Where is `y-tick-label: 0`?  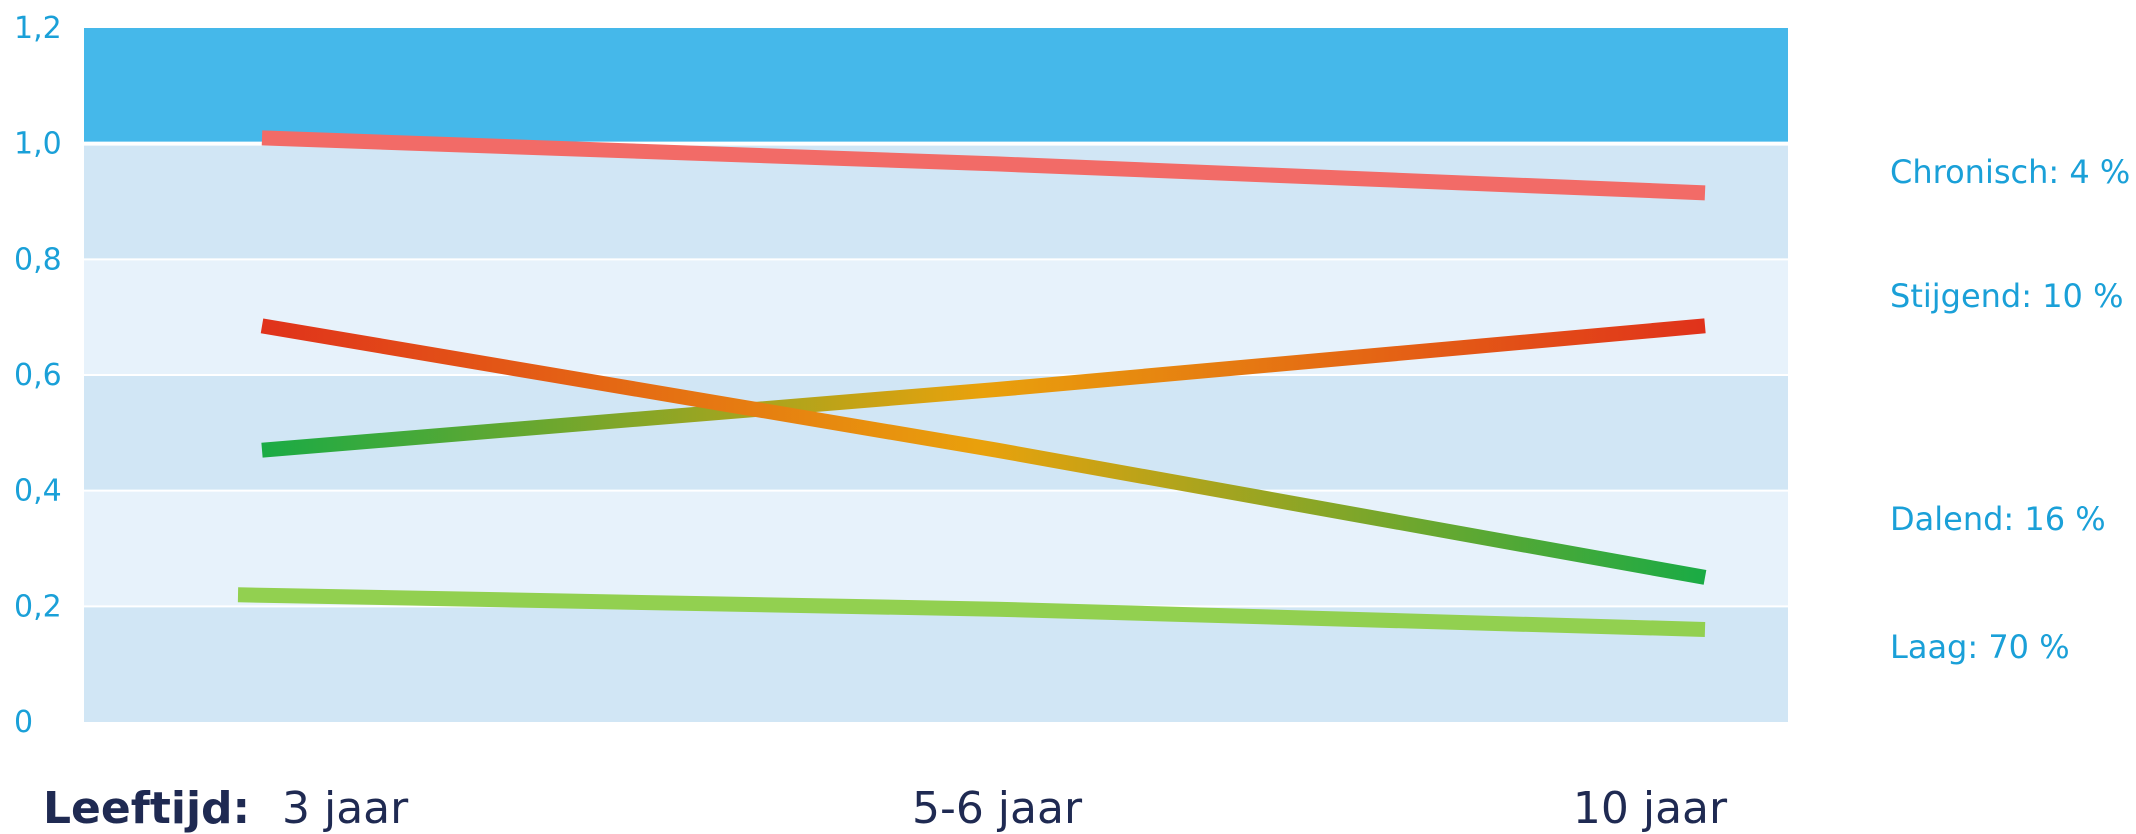 y-tick-label: 0 is located at coordinates (23, 722).